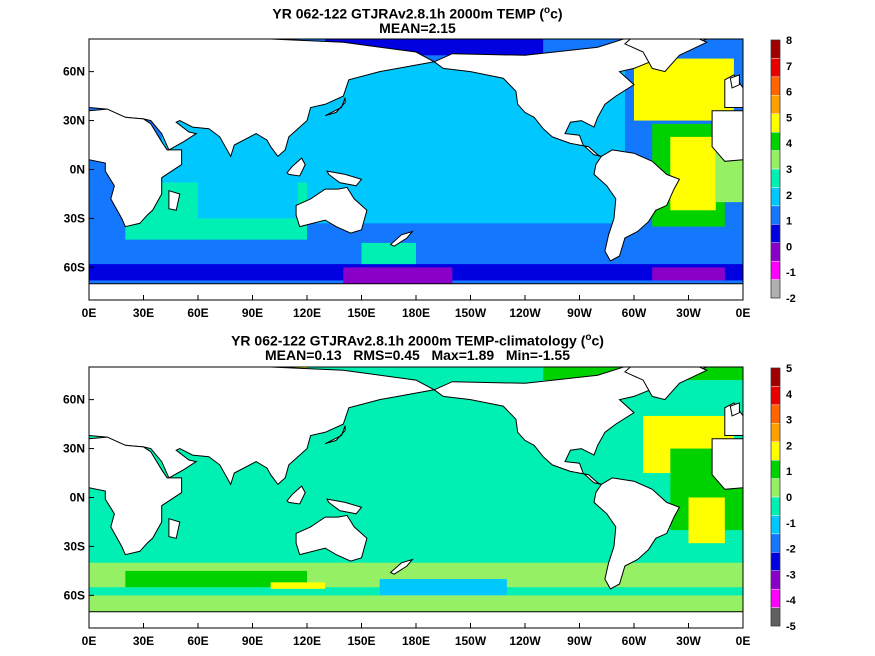  Describe the element at coordinates (136, 168) in the screenshot. I see `land-africa` at that location.